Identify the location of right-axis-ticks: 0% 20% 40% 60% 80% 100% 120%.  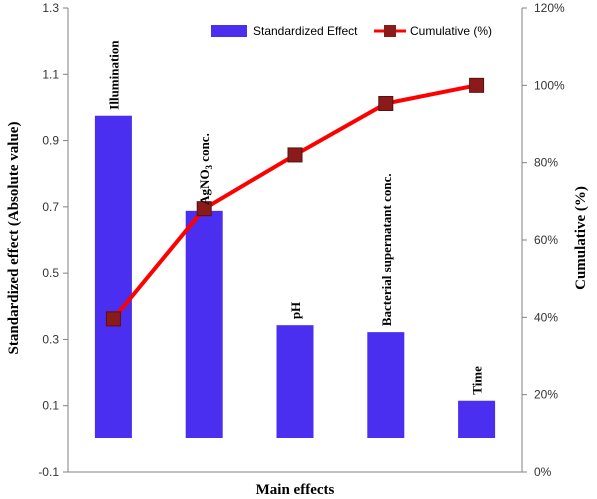
(543, 240).